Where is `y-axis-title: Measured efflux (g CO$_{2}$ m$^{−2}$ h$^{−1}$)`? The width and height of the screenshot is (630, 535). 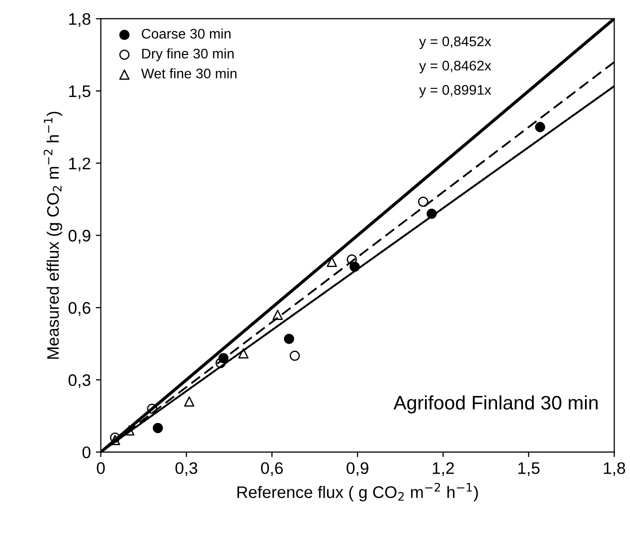
y-axis-title: Measured efflux (g CO$_{2}$ m$^{−2}$ h$^{−1}$) is located at coordinates (53, 235).